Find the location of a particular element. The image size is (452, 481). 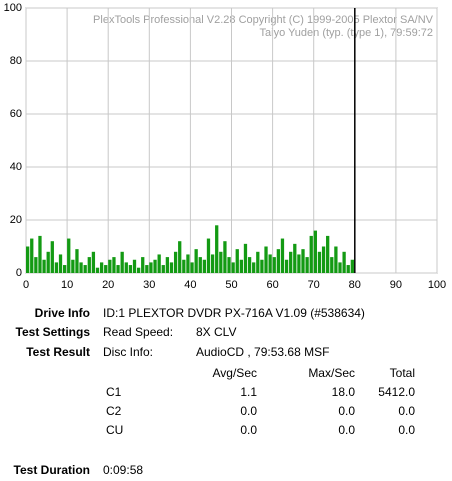

x-tick-label: 40 is located at coordinates (190, 285).